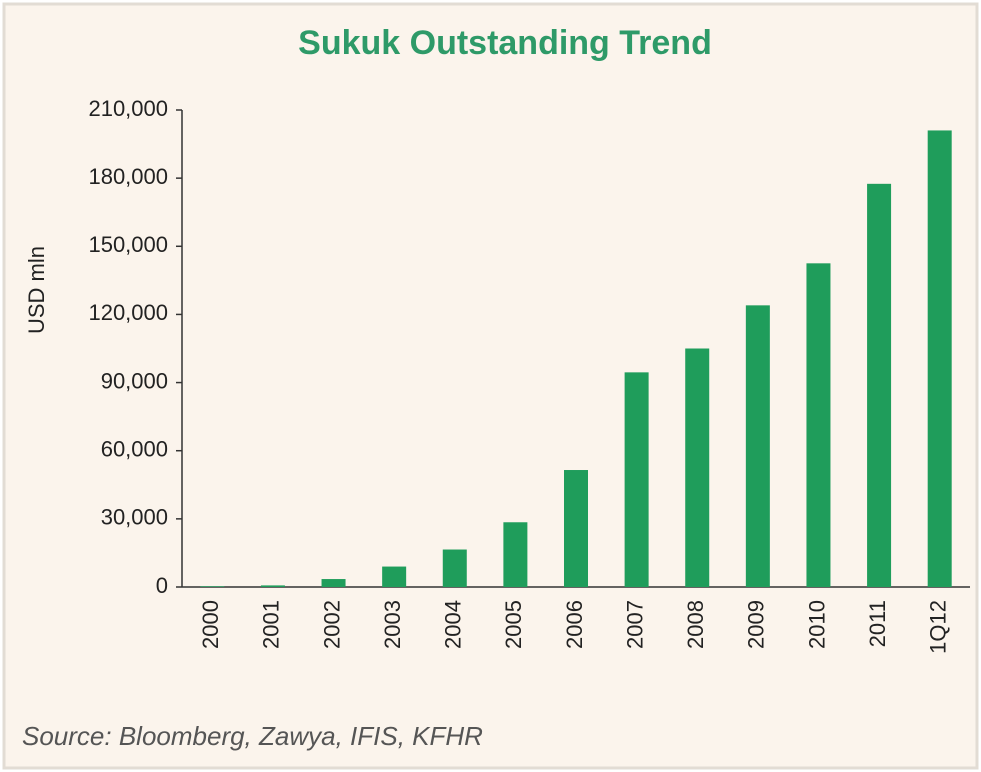 The image size is (981, 772). Describe the element at coordinates (134, 449) in the screenshot. I see `y-tick-label: 60,000` at that location.